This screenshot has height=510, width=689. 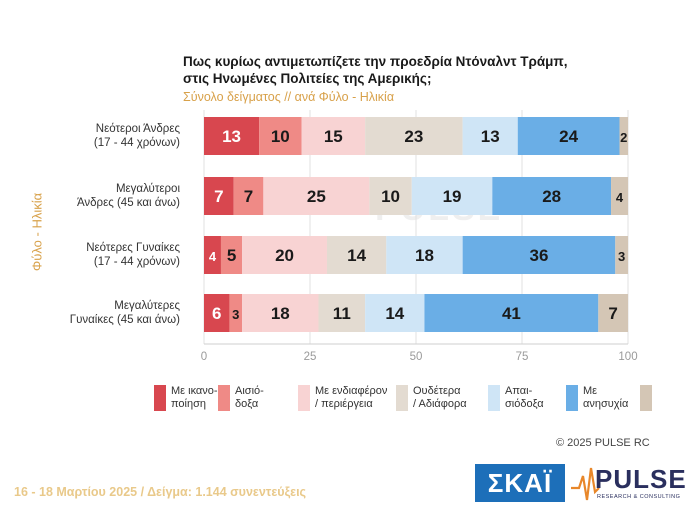 I want to click on bar-value-label: 25, so click(x=316, y=196).